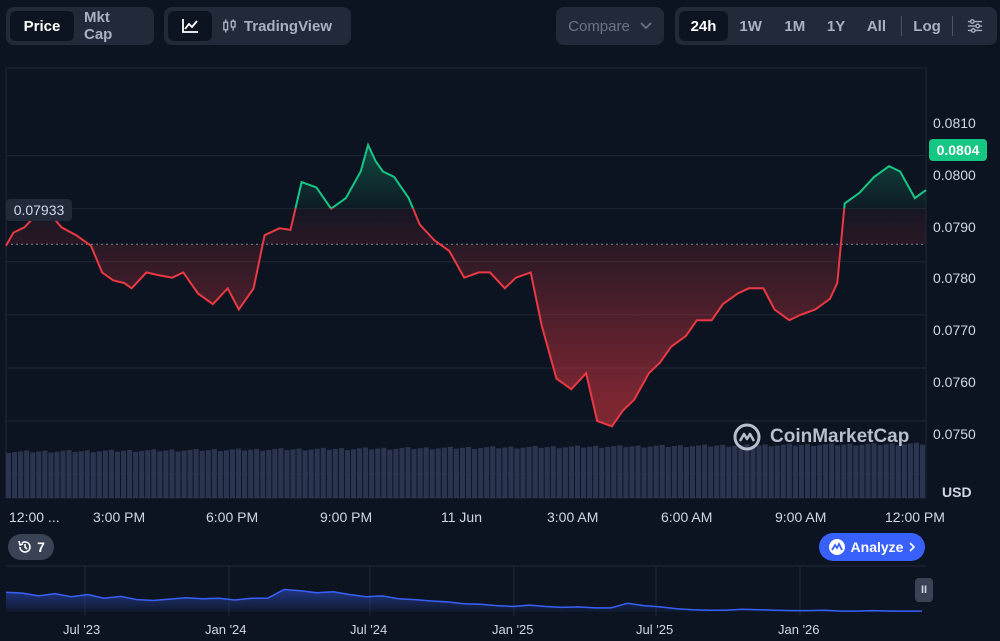 This screenshot has width=1000, height=641. What do you see at coordinates (24, 546) in the screenshot?
I see `history-icon` at bounding box center [24, 546].